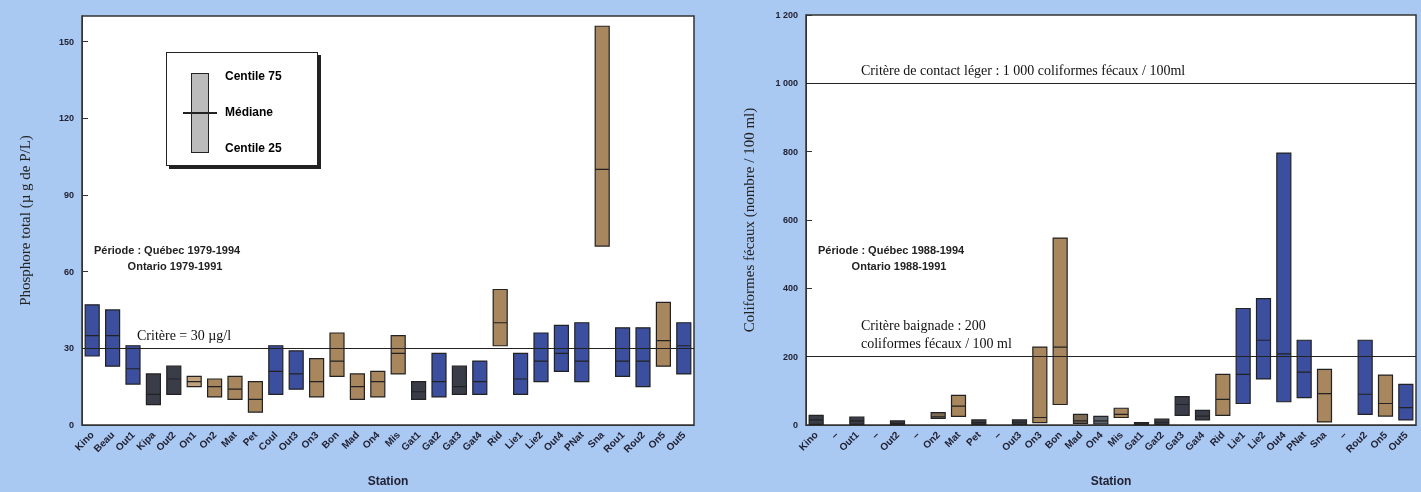 This screenshot has width=1421, height=492. What do you see at coordinates (184, 335) in the screenshot?
I see `ref-line-label: Critère = 30 µg/l` at bounding box center [184, 335].